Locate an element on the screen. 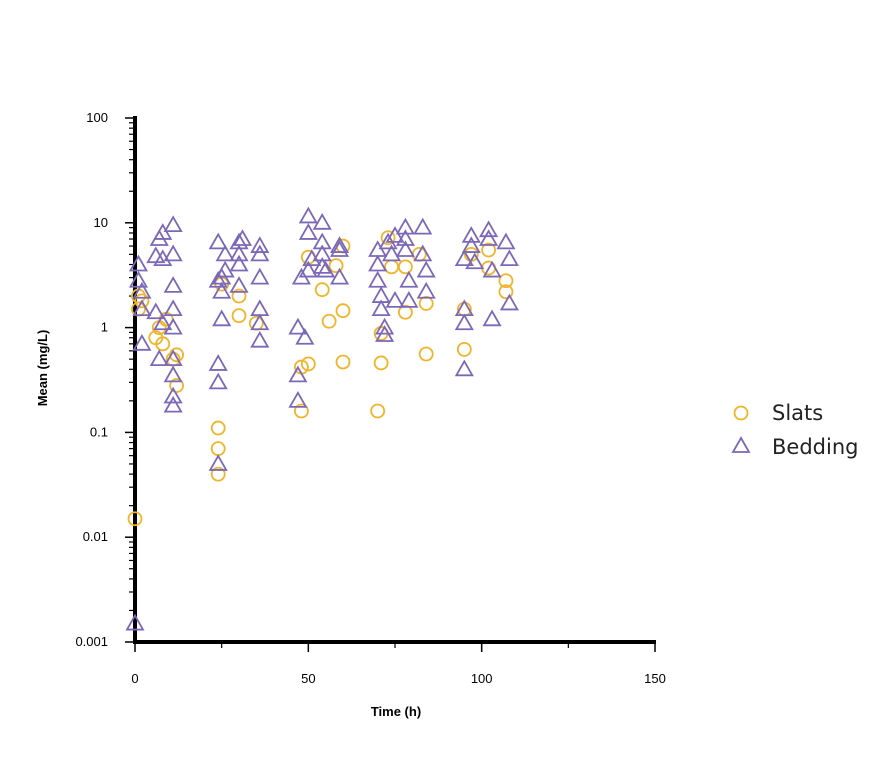 The image size is (887, 763). legend: Slats Bedding is located at coordinates (794, 430).